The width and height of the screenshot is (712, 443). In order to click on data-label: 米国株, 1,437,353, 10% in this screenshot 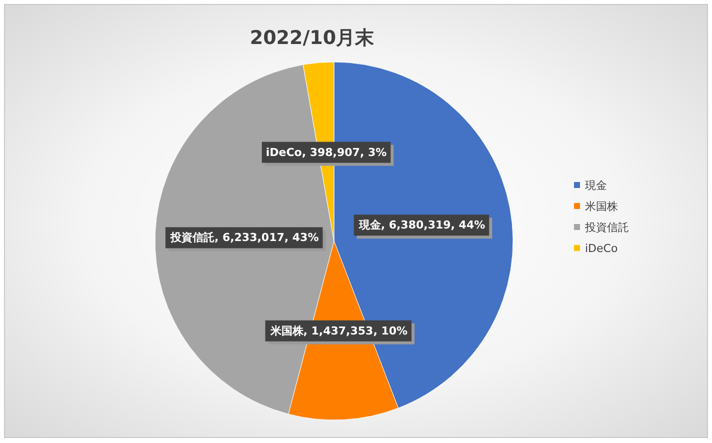, I will do `click(338, 331)`.